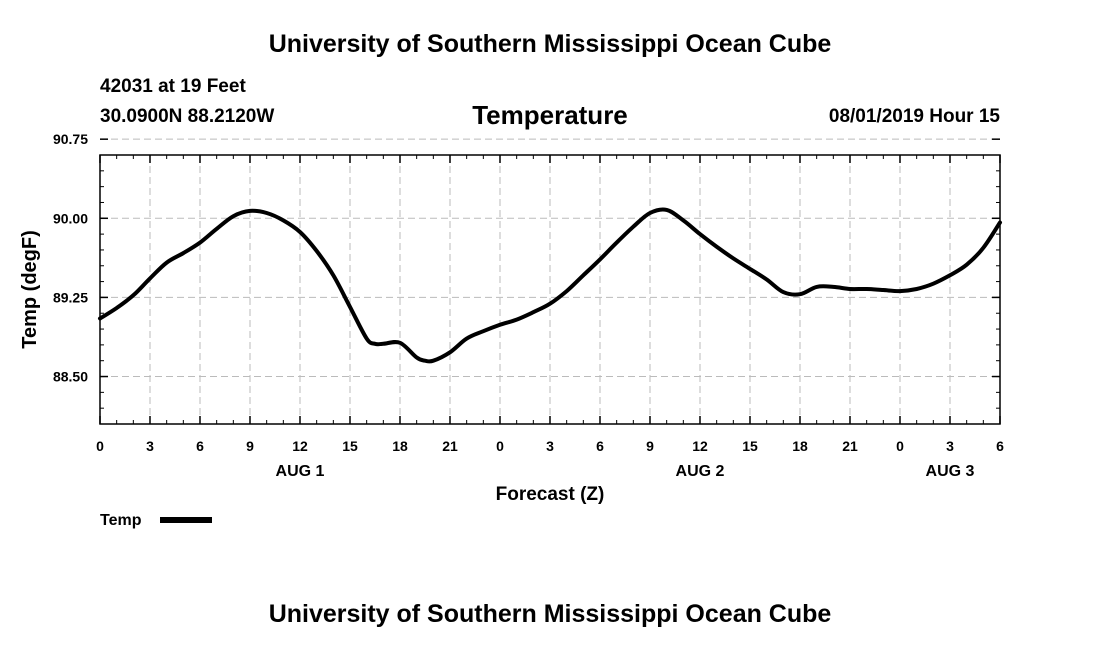 This screenshot has height=650, width=1100. I want to click on y-tick-label: 90.75, so click(70, 139).